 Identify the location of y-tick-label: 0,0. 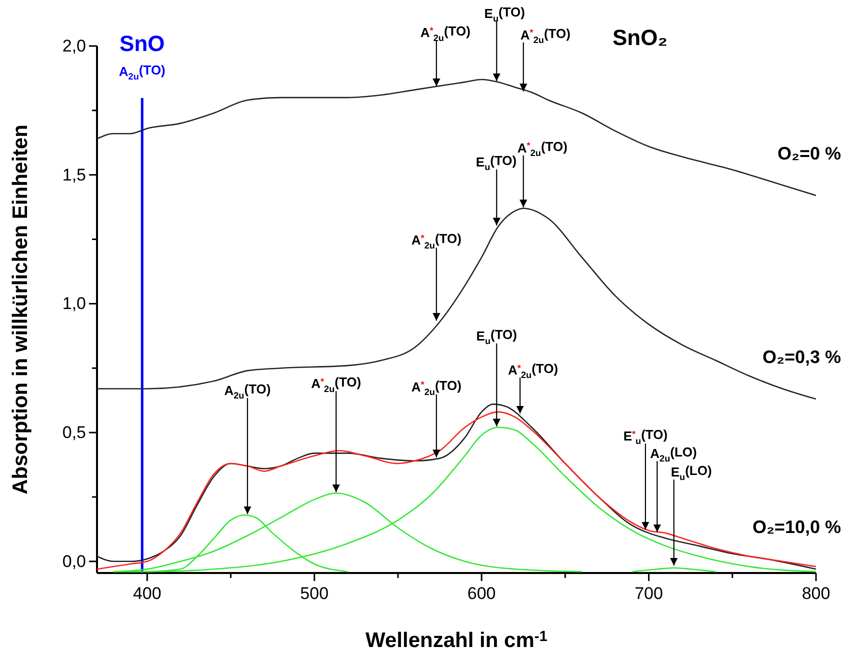
(74, 561).